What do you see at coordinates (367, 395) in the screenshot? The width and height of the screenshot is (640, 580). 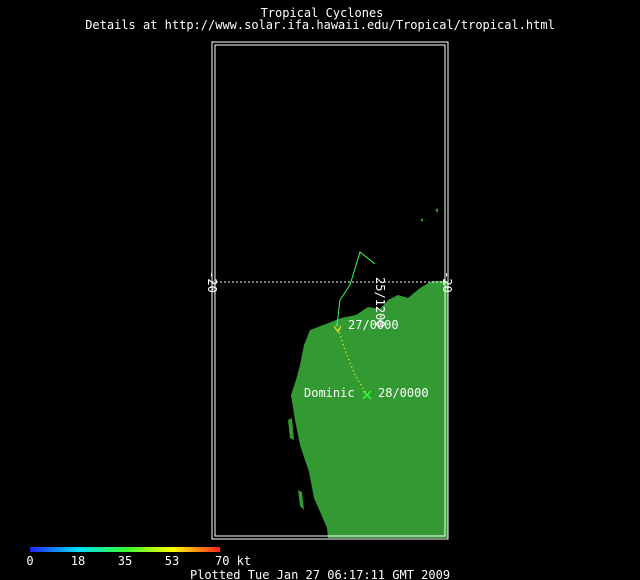 I see `storm-position` at bounding box center [367, 395].